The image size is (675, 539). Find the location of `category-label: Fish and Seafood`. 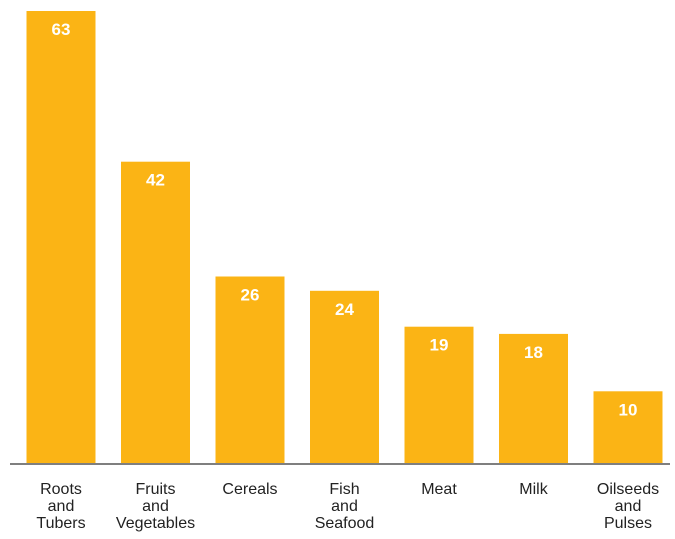

category-label: Fish and Seafood is located at coordinates (345, 506).